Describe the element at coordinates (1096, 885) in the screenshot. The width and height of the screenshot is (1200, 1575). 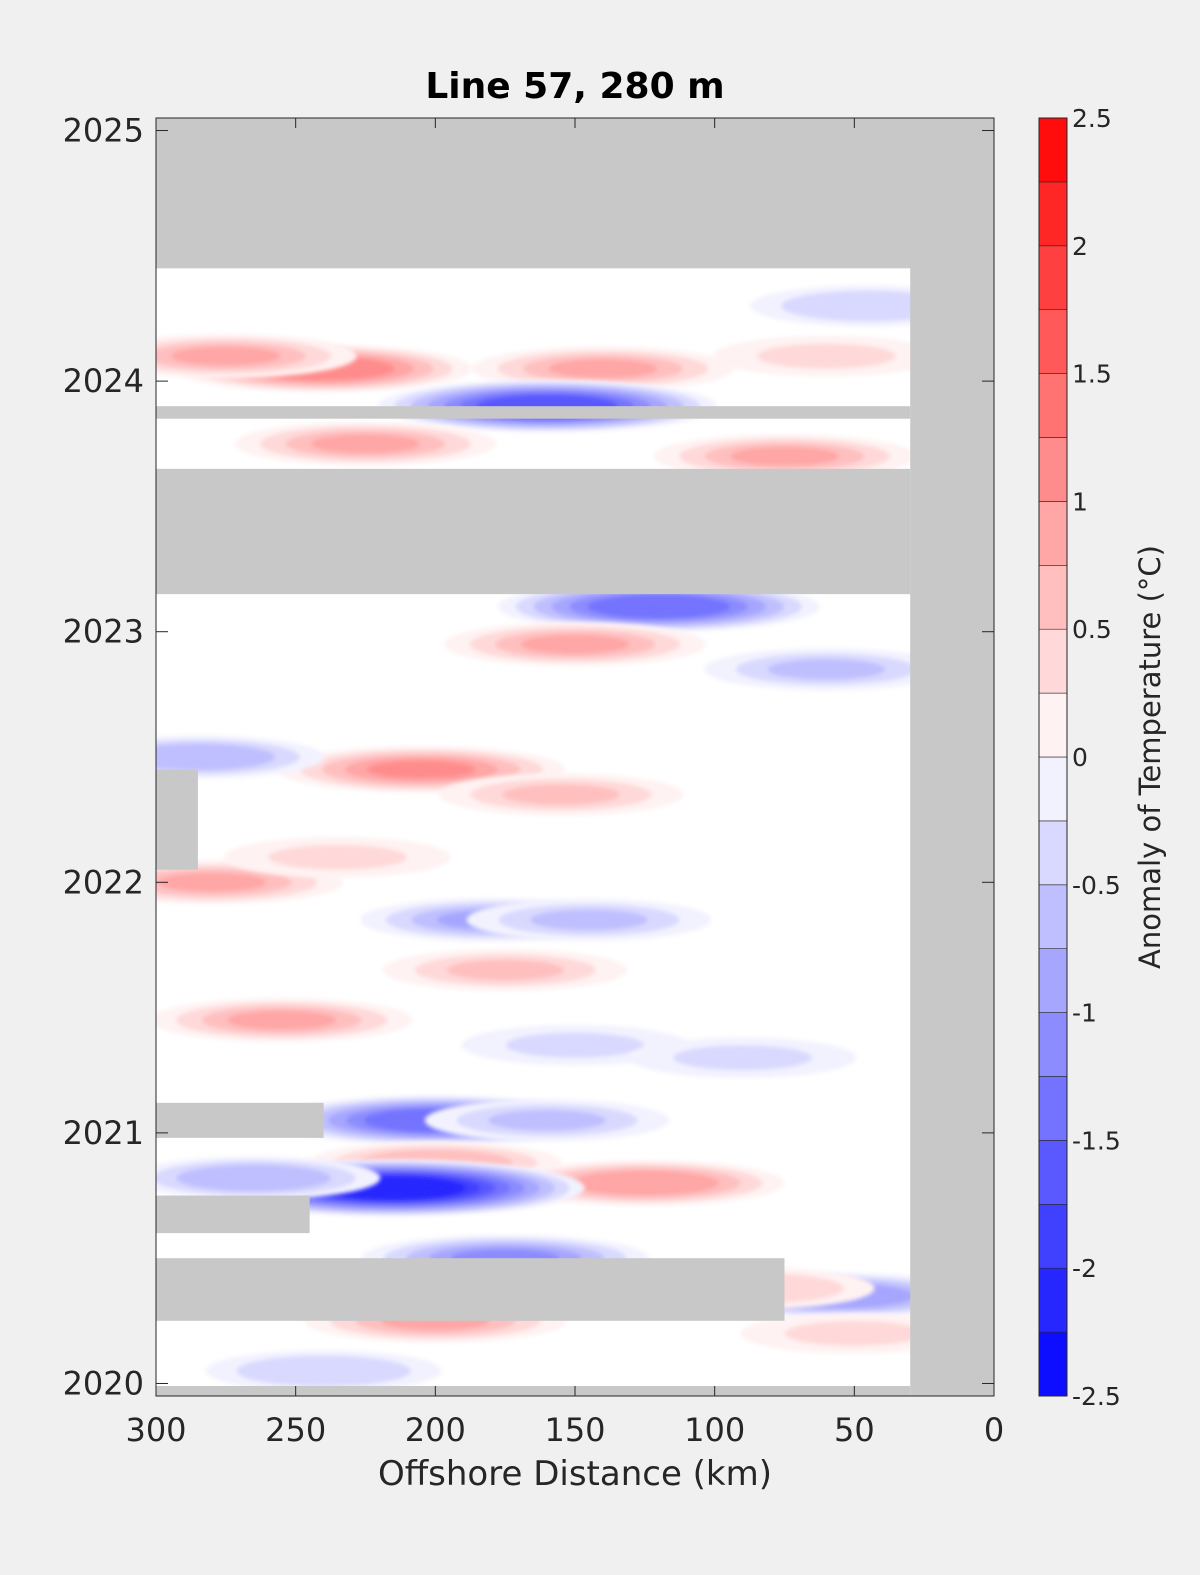
I see `colorbar-tick-label: -0.5` at that location.